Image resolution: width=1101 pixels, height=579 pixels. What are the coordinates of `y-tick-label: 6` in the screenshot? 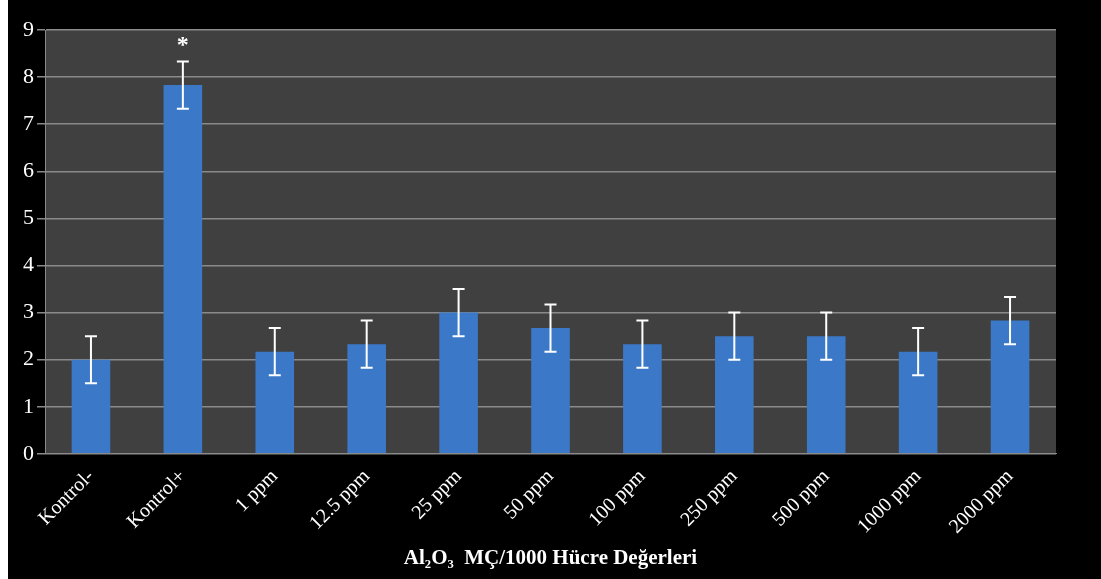 It's located at (28, 170).